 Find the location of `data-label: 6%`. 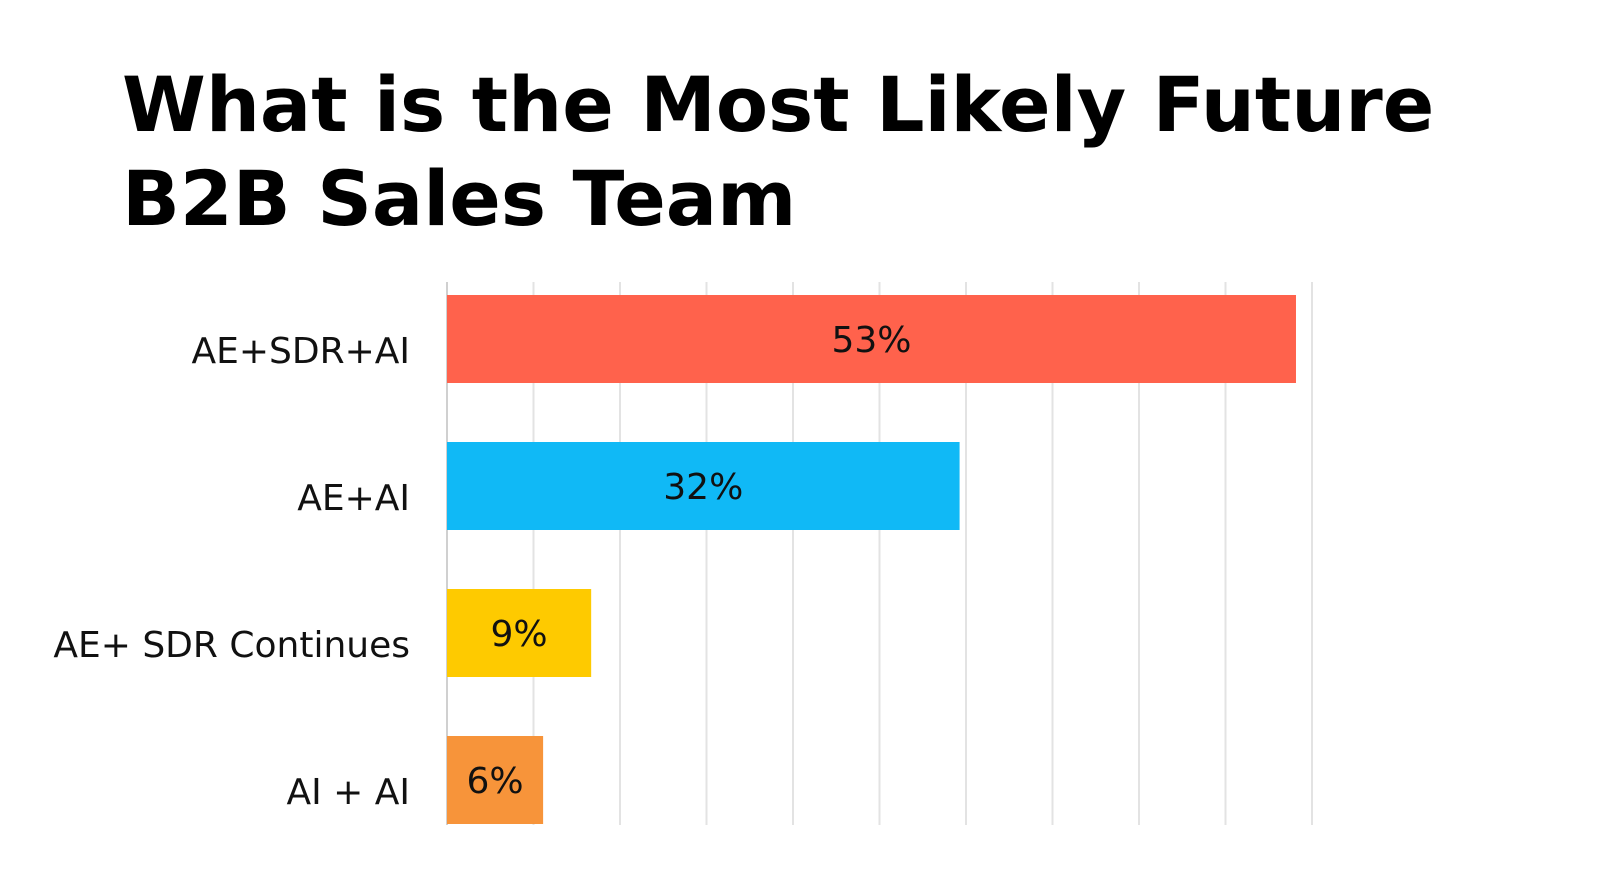

data-label: 6% is located at coordinates (494, 781).